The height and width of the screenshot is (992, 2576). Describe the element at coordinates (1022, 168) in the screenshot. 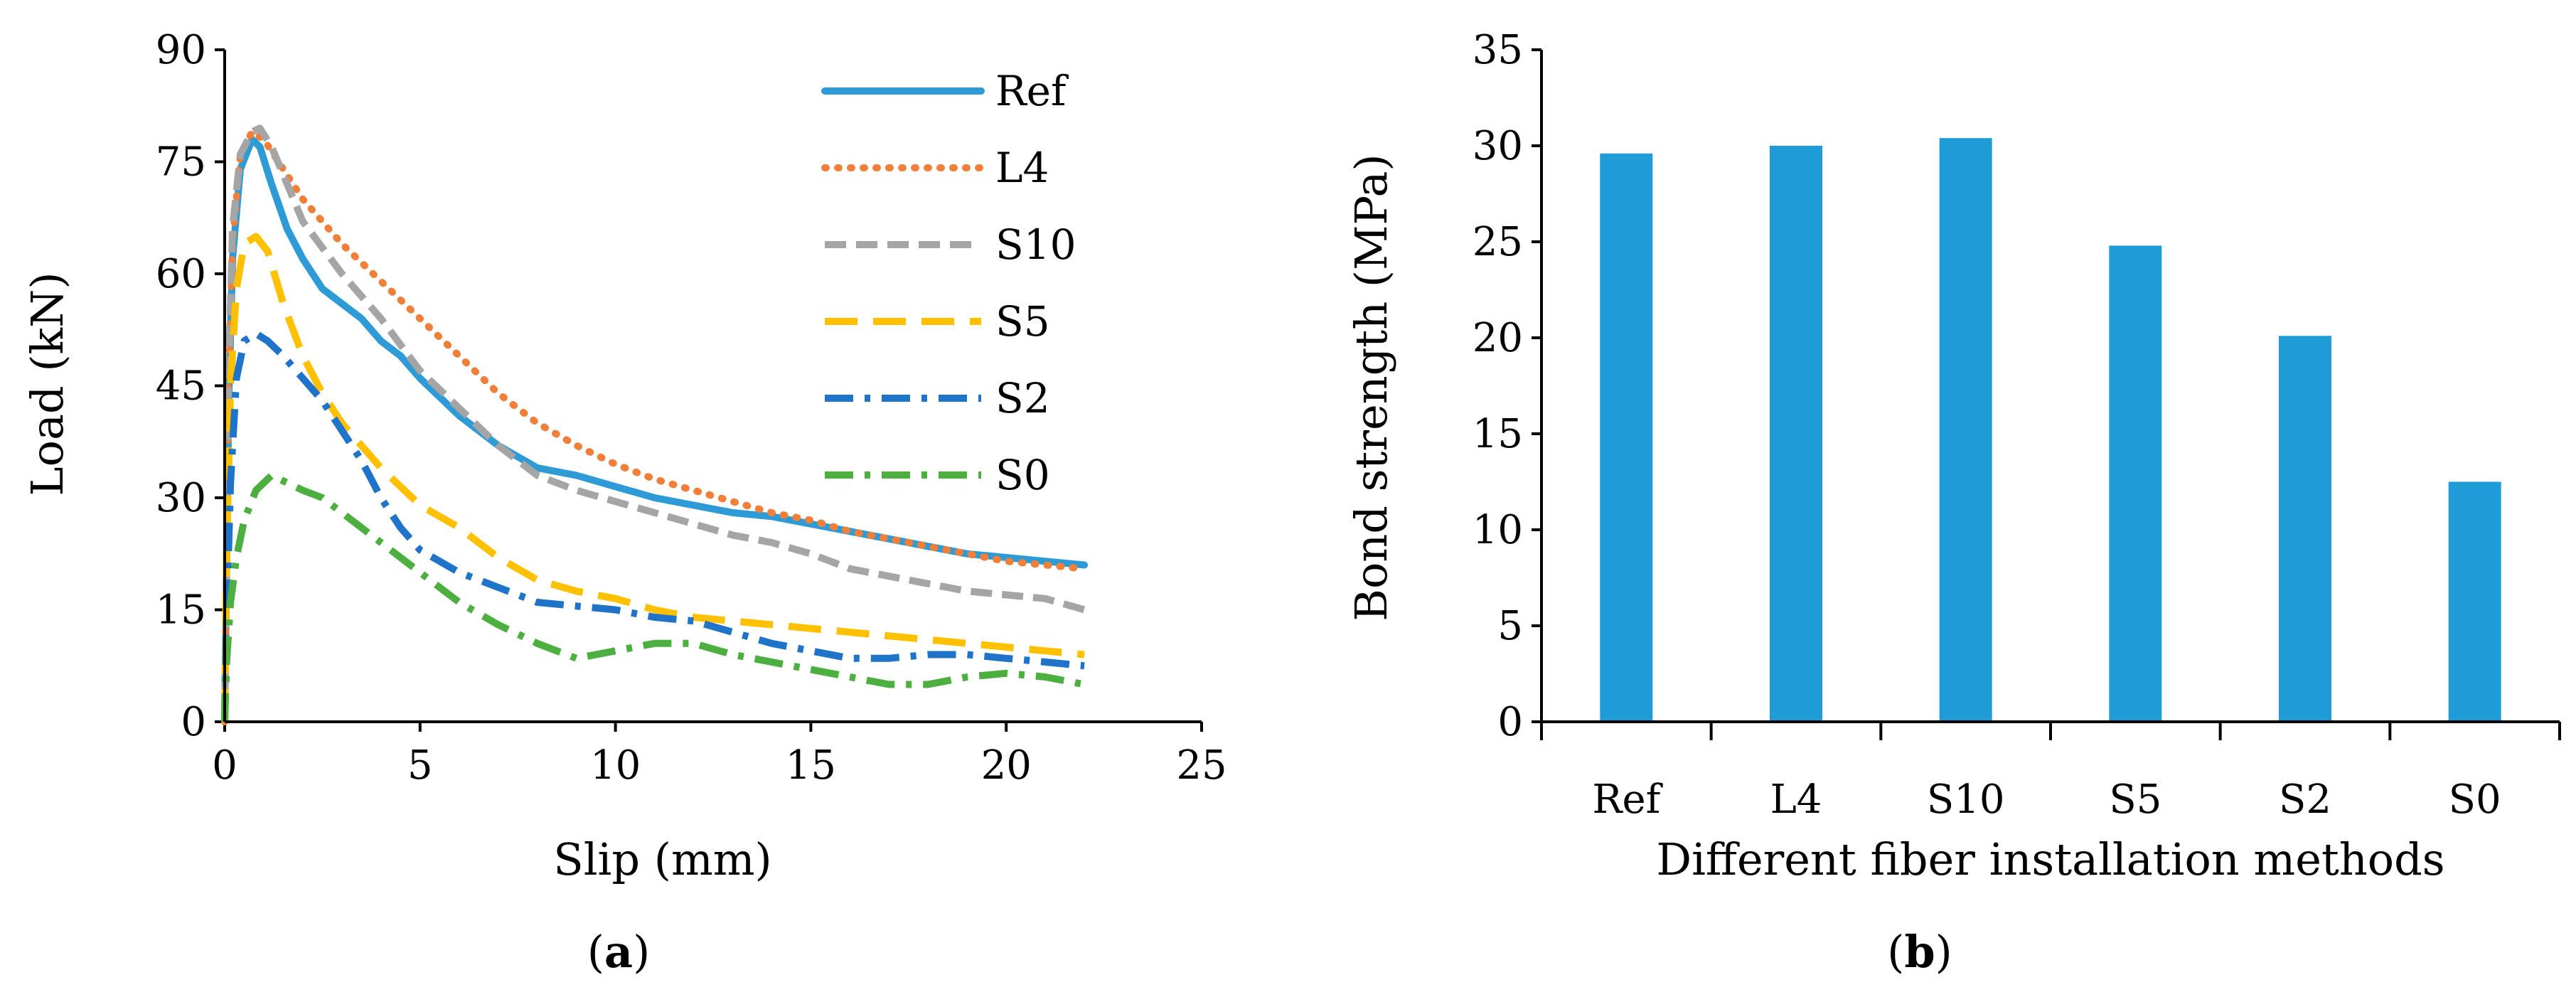

I see `legend-label-l4: L4` at that location.